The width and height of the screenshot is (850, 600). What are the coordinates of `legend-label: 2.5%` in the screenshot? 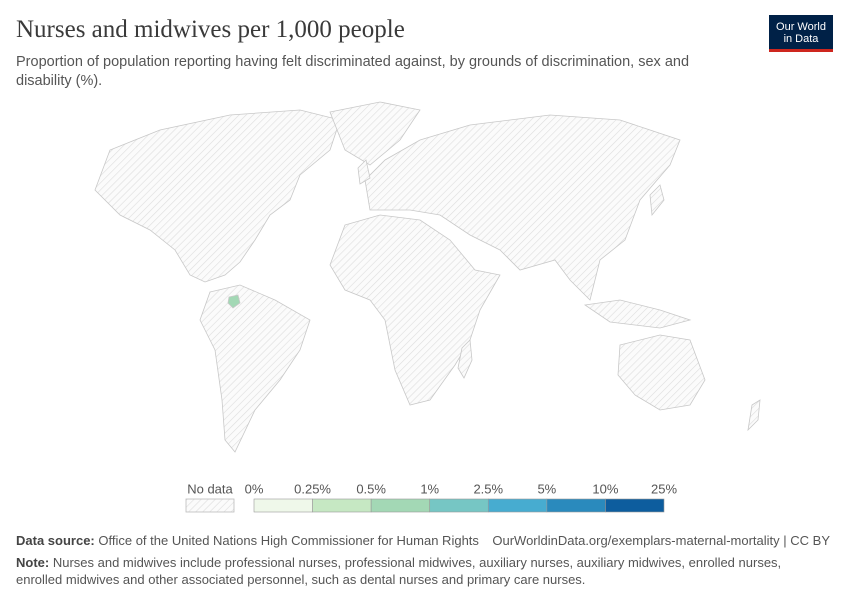 It's located at (488, 488).